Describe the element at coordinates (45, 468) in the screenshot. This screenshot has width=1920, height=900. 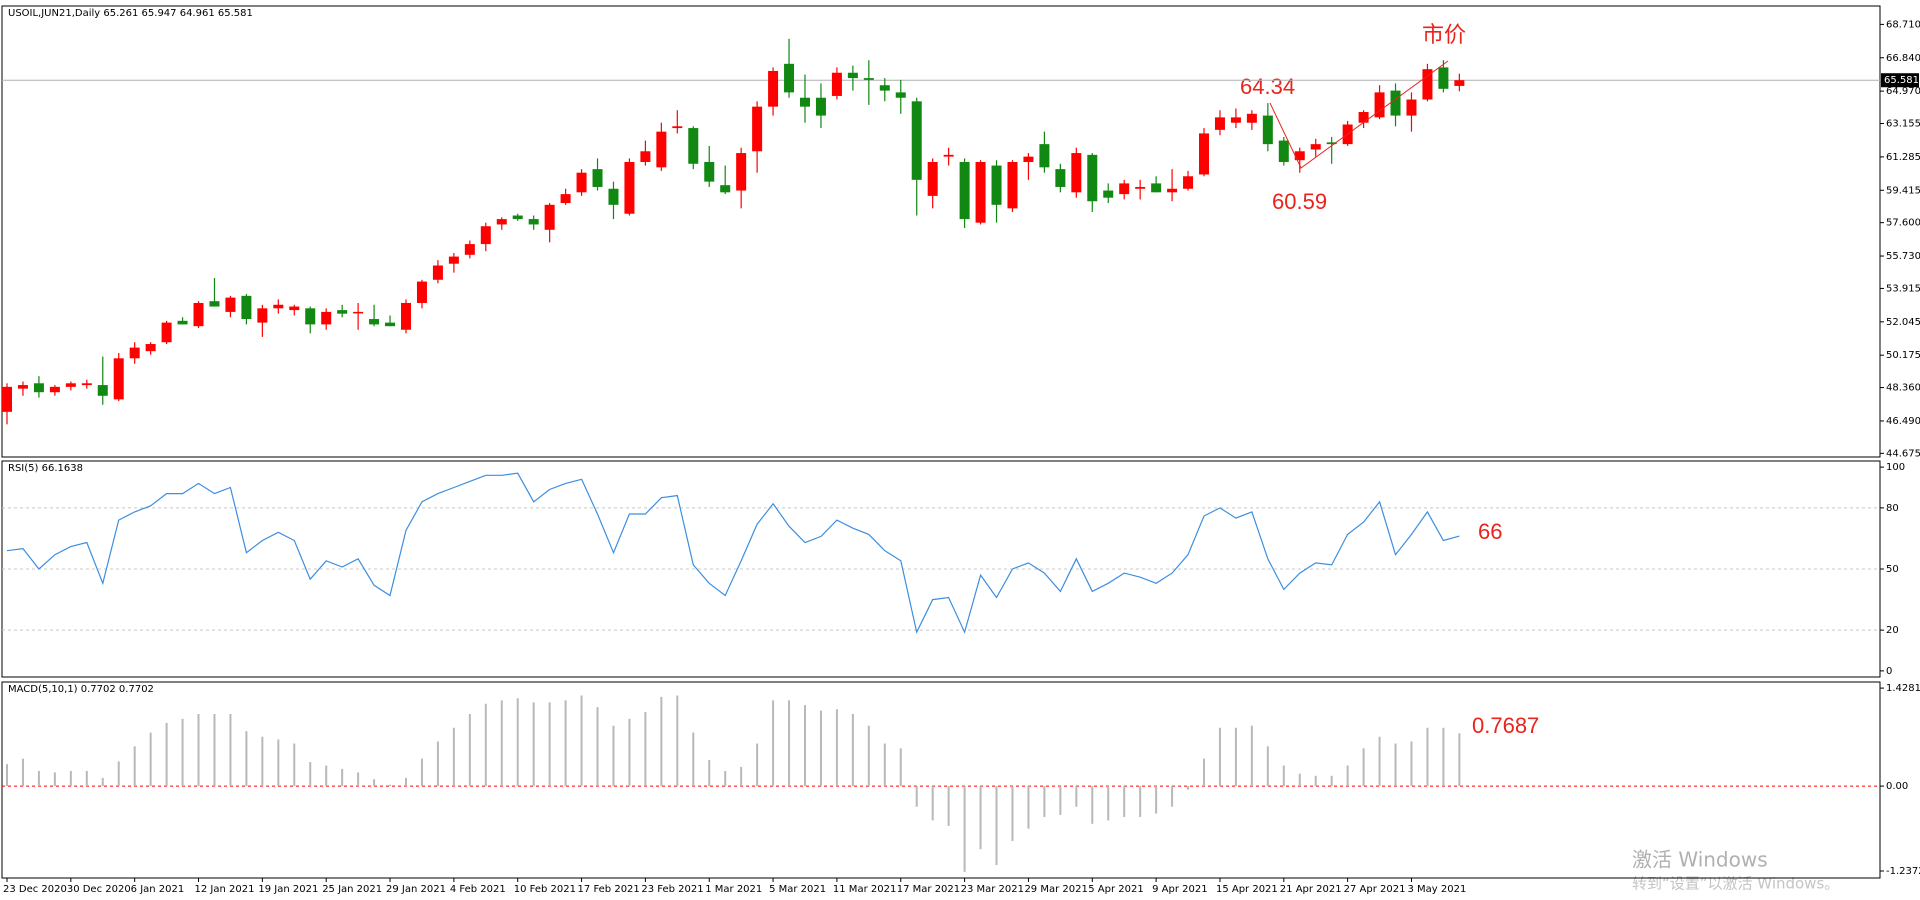
I see `panel-title: RSI(5) 66.1638` at that location.